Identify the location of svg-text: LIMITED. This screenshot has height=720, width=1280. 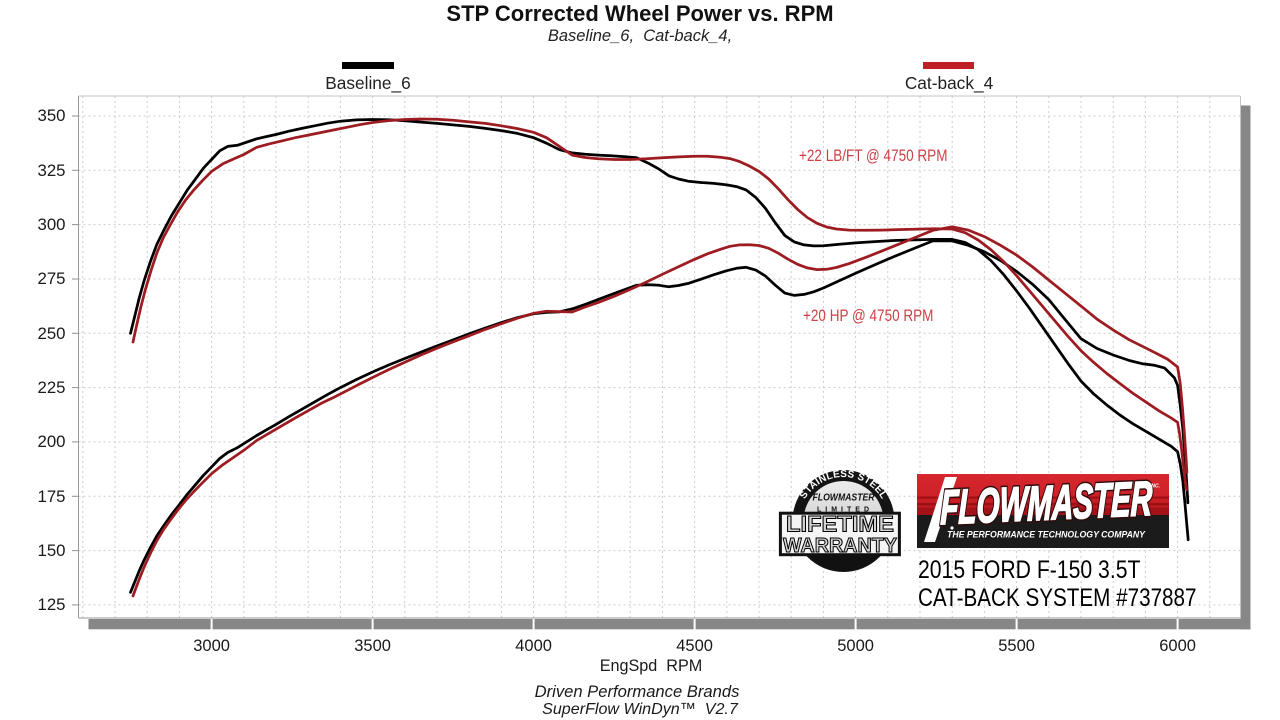
(845, 509).